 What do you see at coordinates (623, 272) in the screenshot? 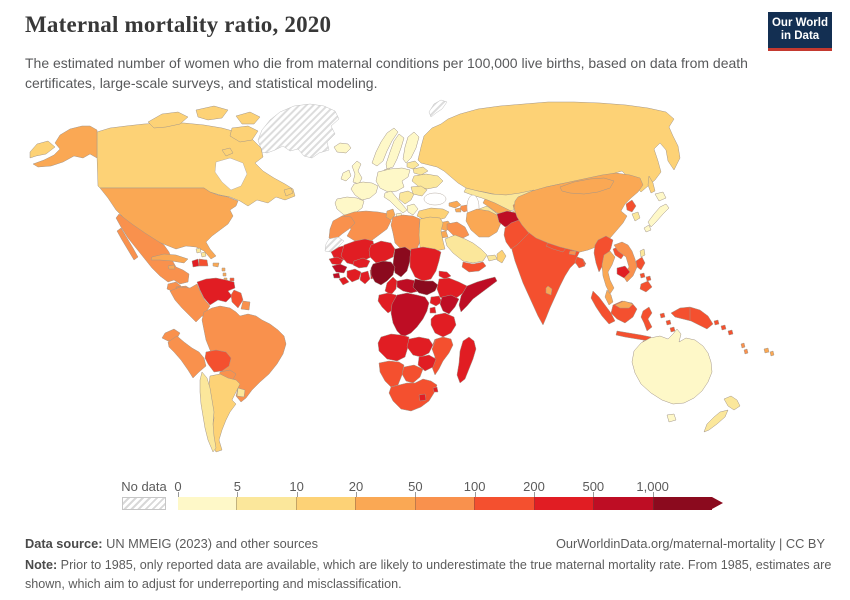
I see `region-cambodia` at bounding box center [623, 272].